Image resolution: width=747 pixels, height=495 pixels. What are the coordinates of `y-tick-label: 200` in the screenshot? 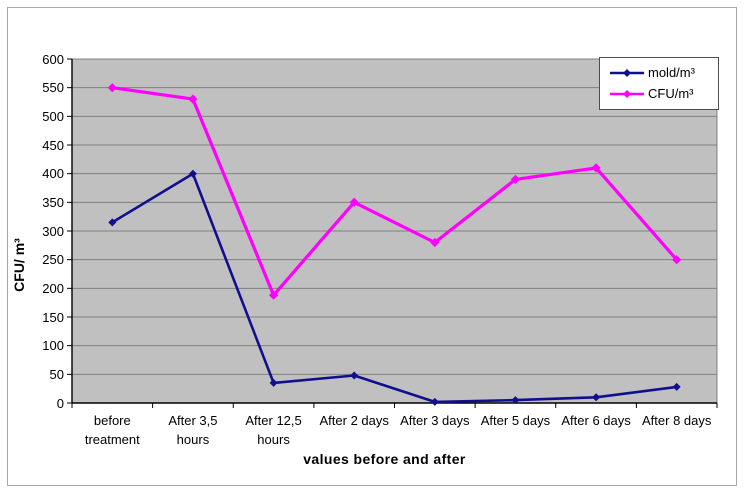 It's located at (53, 288).